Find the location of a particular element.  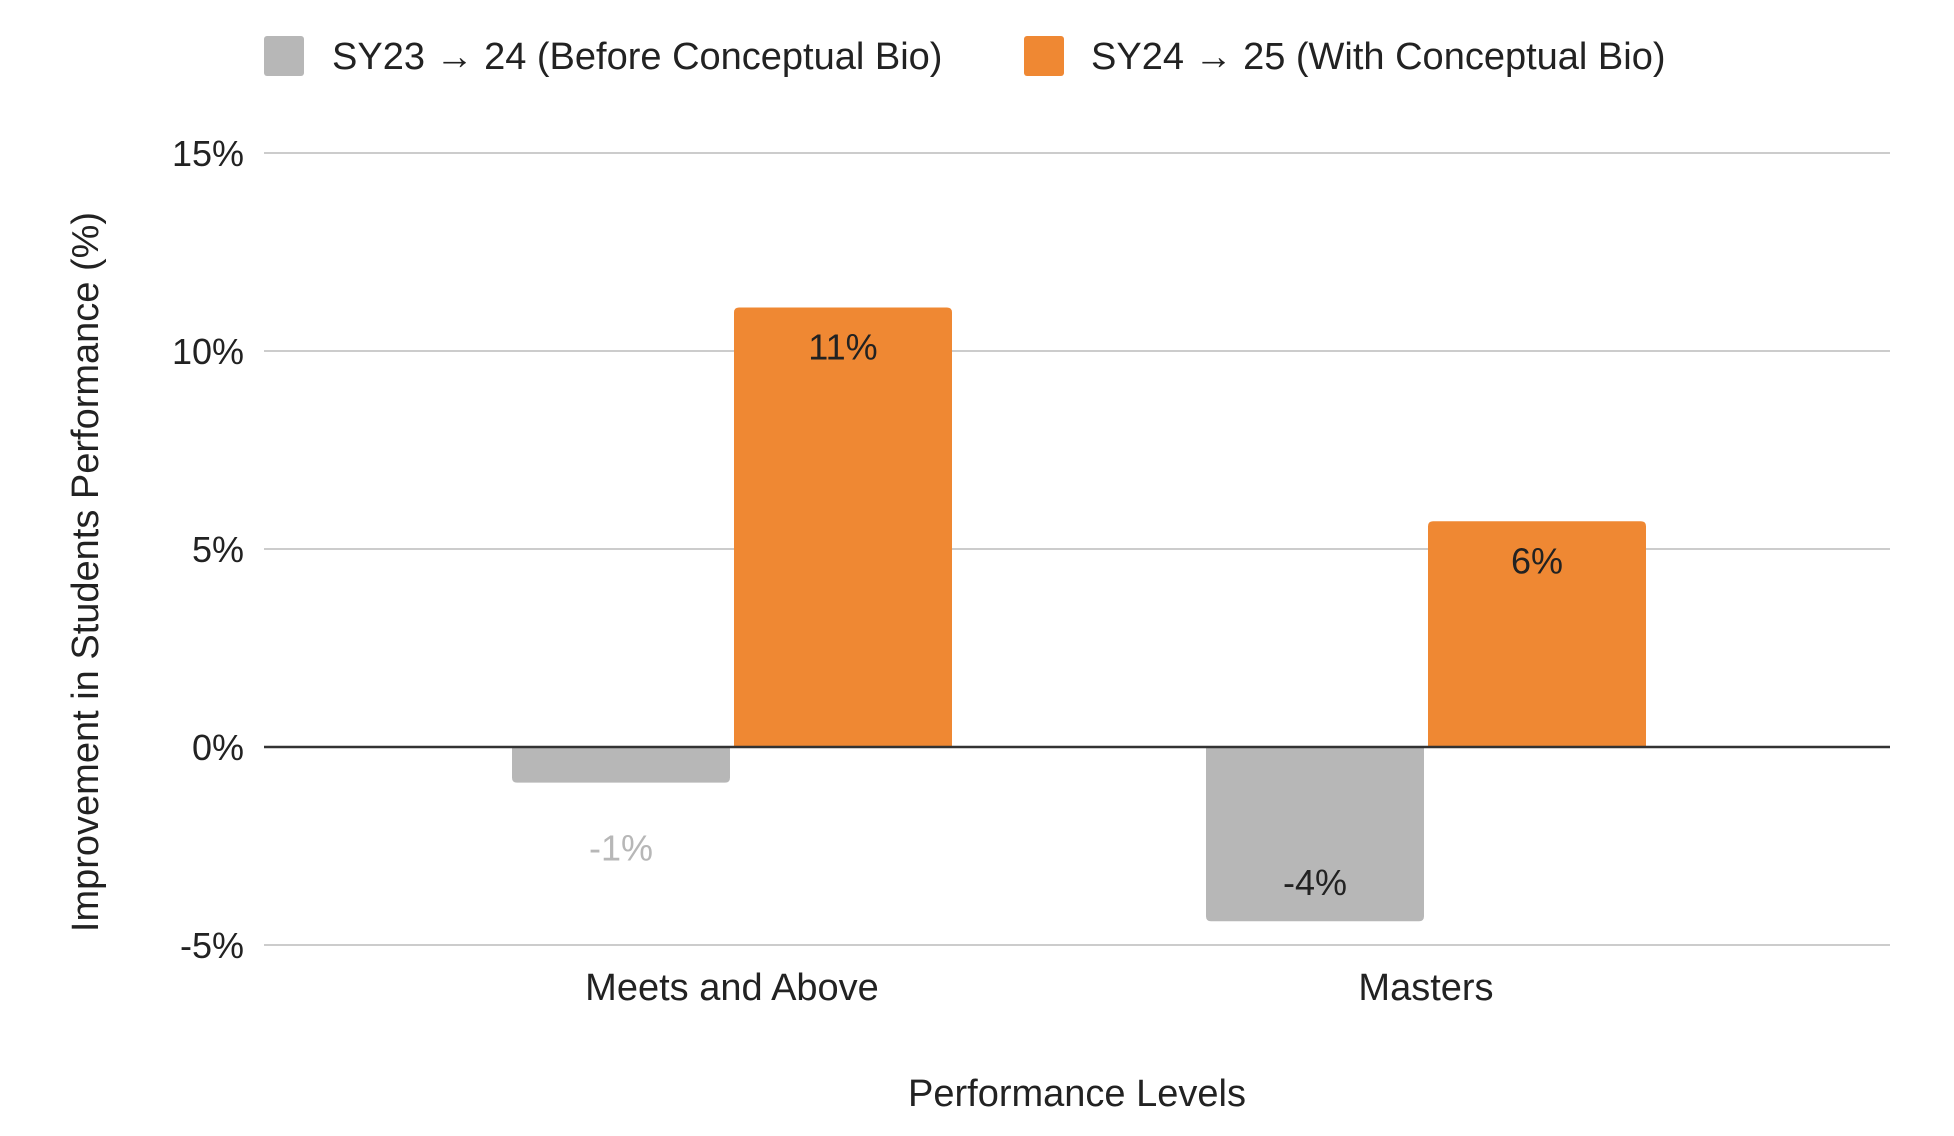

y-axis-ticks: 15% 10% 5% 0% -5% is located at coordinates (208, 549).